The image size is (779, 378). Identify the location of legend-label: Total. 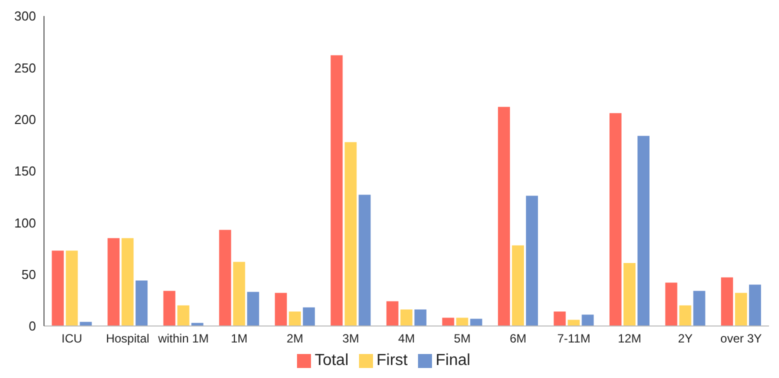
(331, 360).